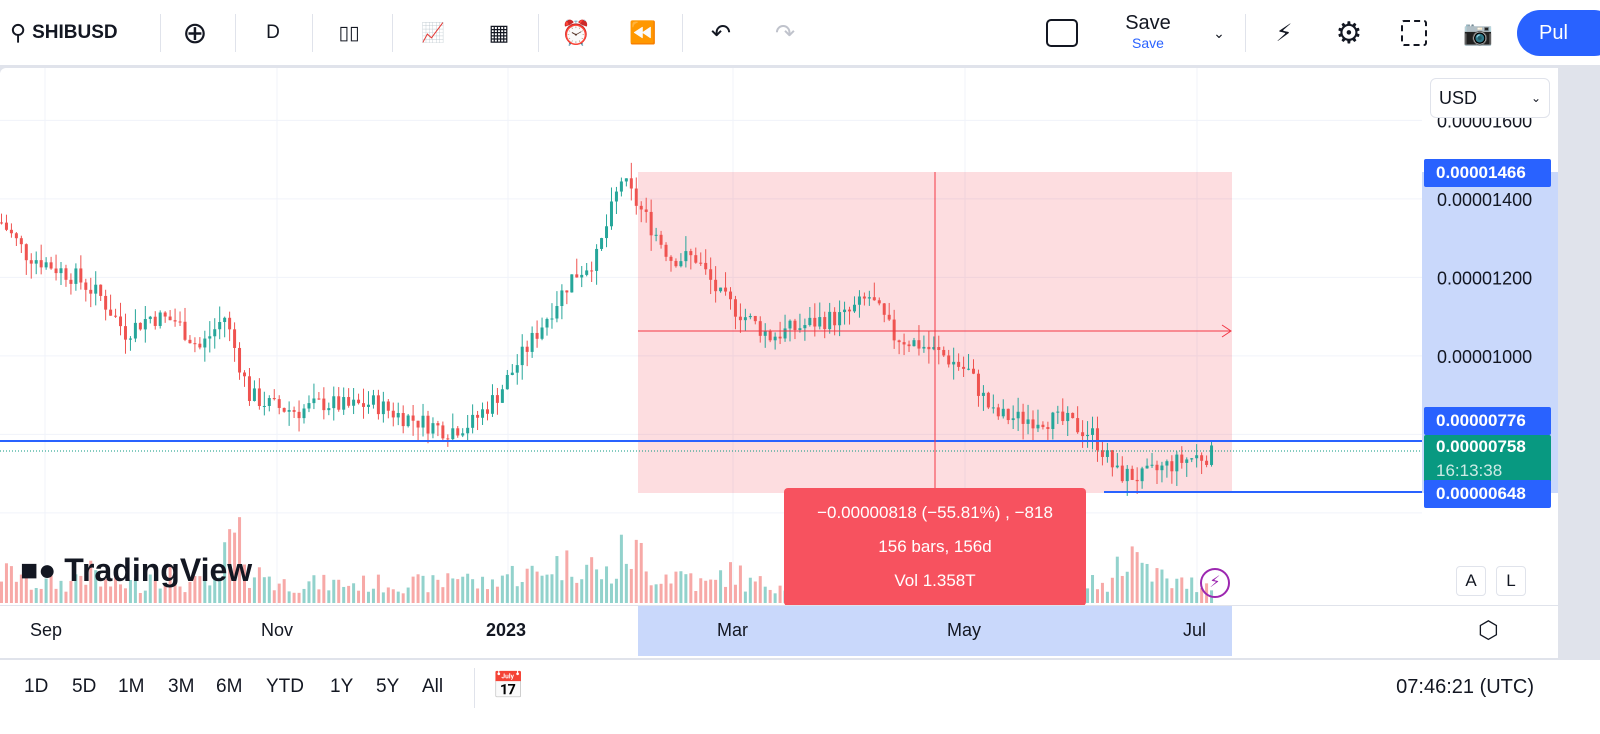  I want to click on lightning-icon: ⚡, so click(1215, 583).